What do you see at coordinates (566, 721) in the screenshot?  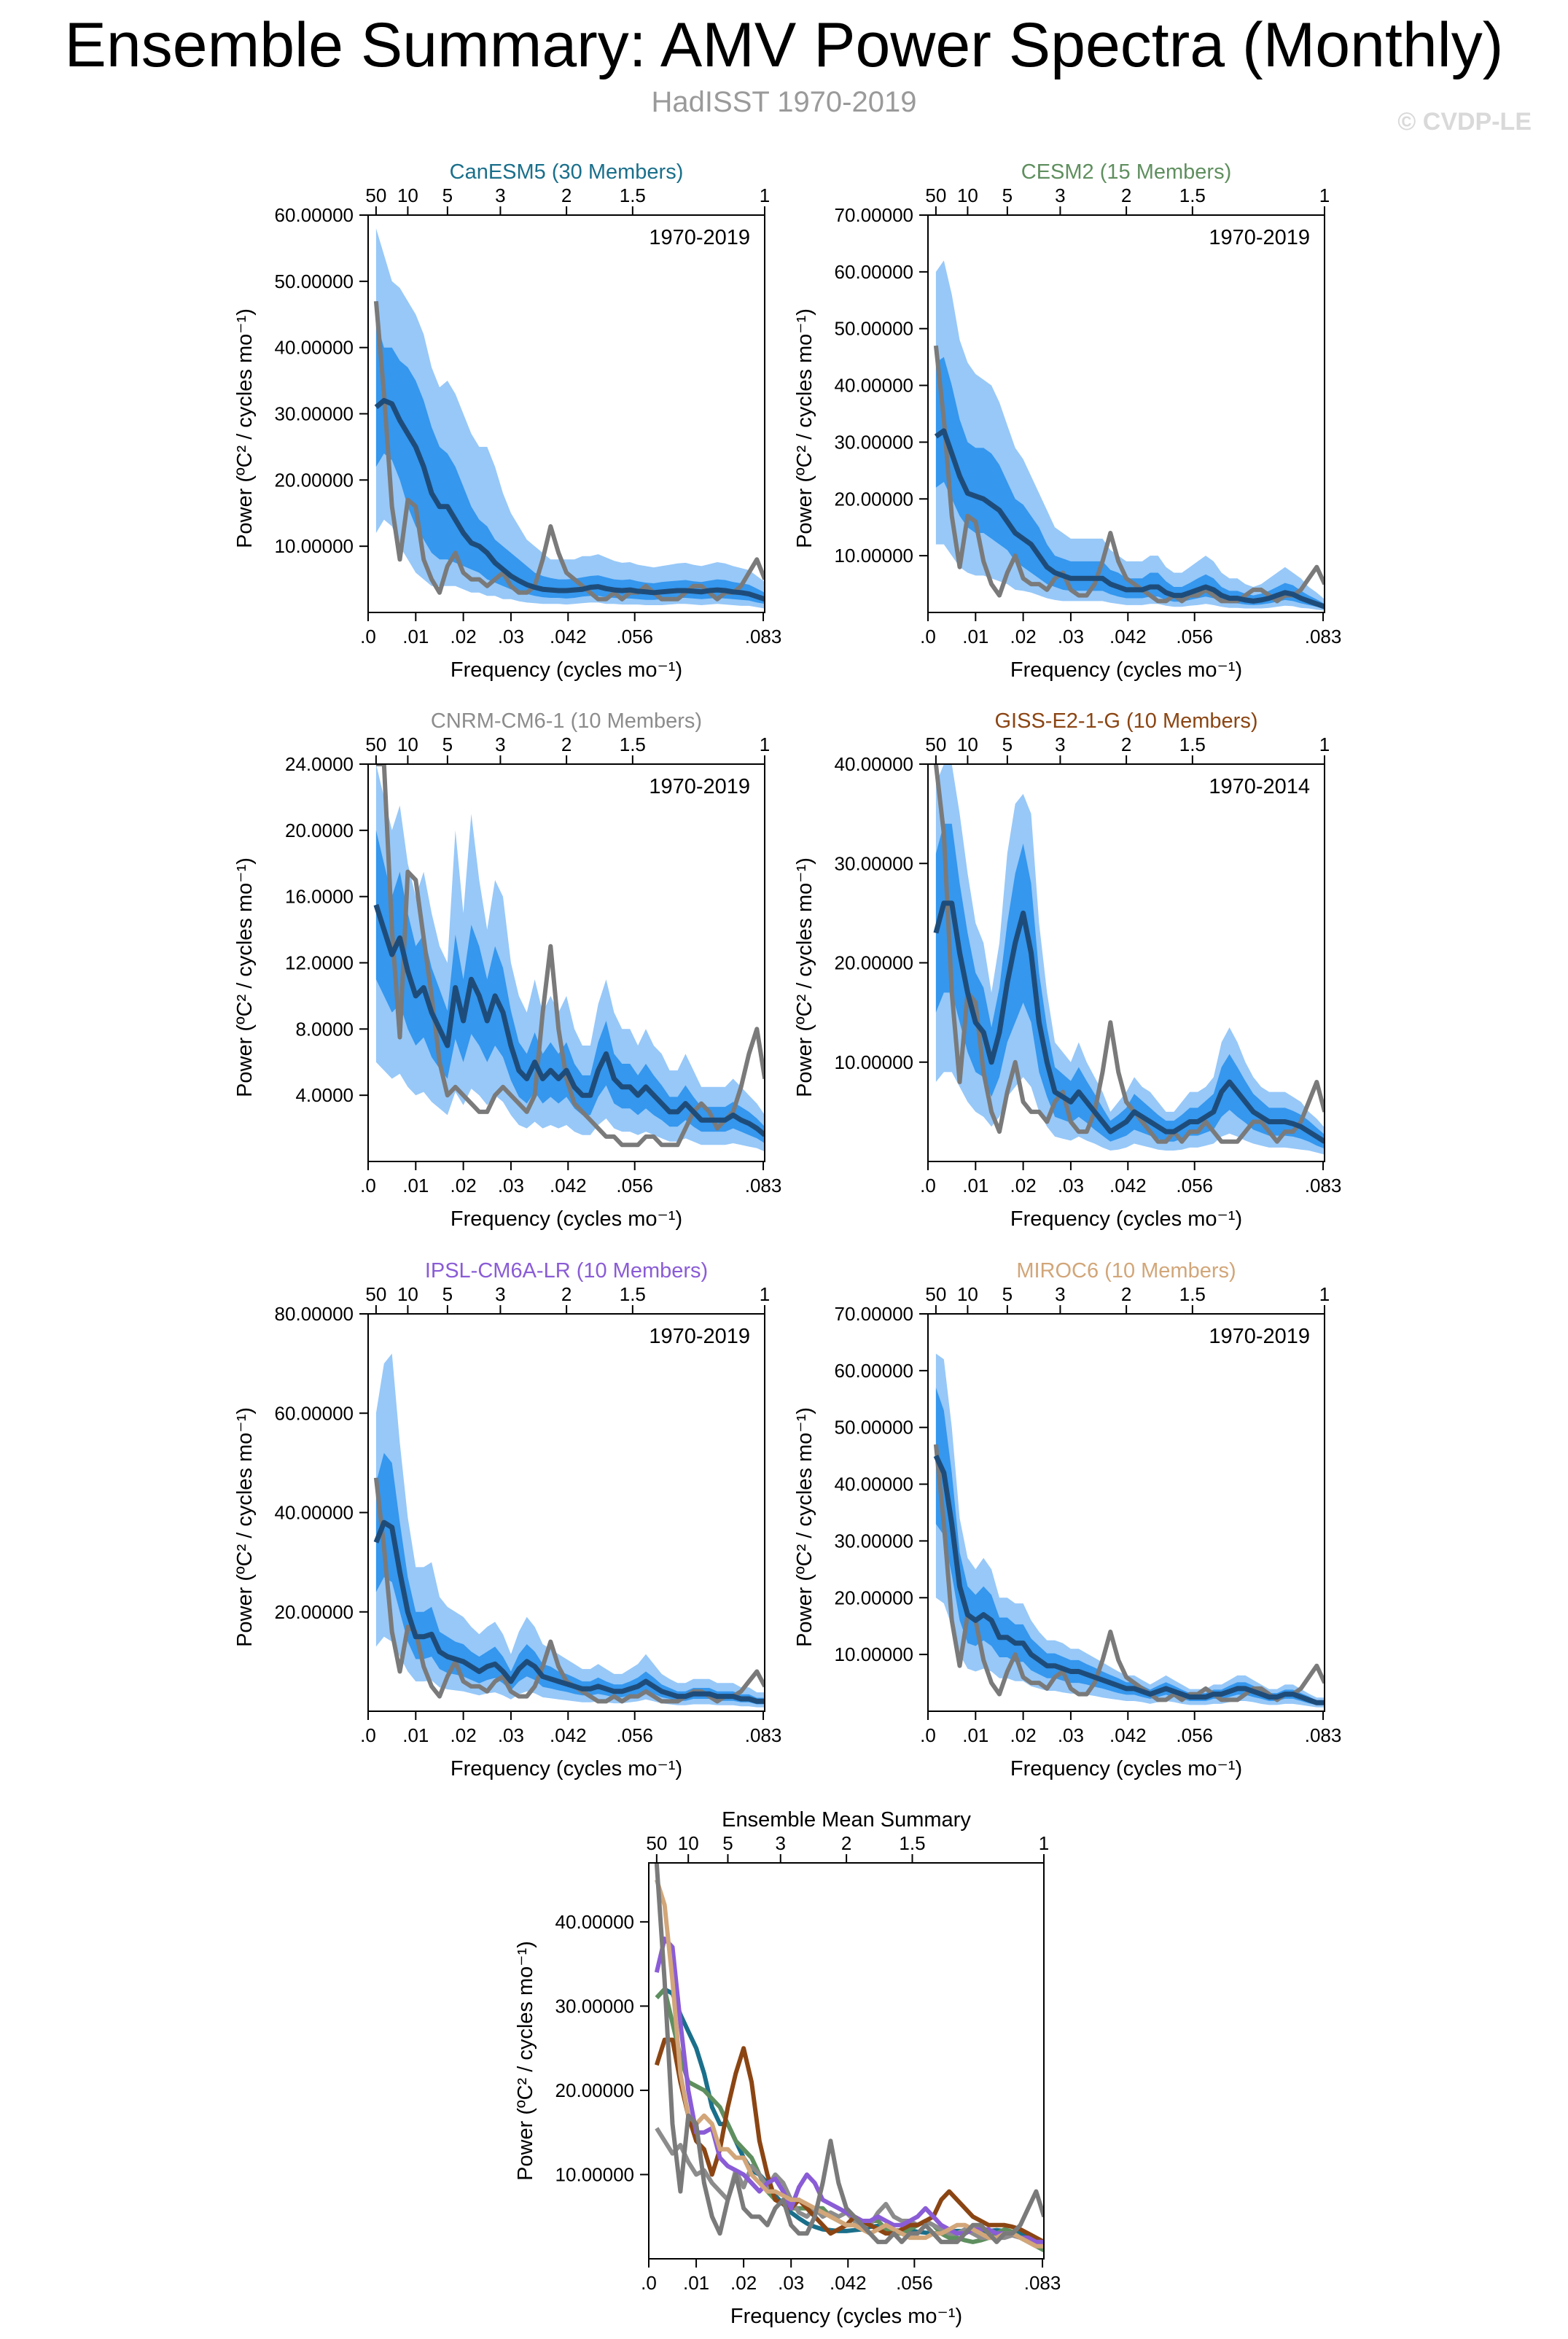 I see `panel-title: CNRM-CM6-1 (10 Members)` at bounding box center [566, 721].